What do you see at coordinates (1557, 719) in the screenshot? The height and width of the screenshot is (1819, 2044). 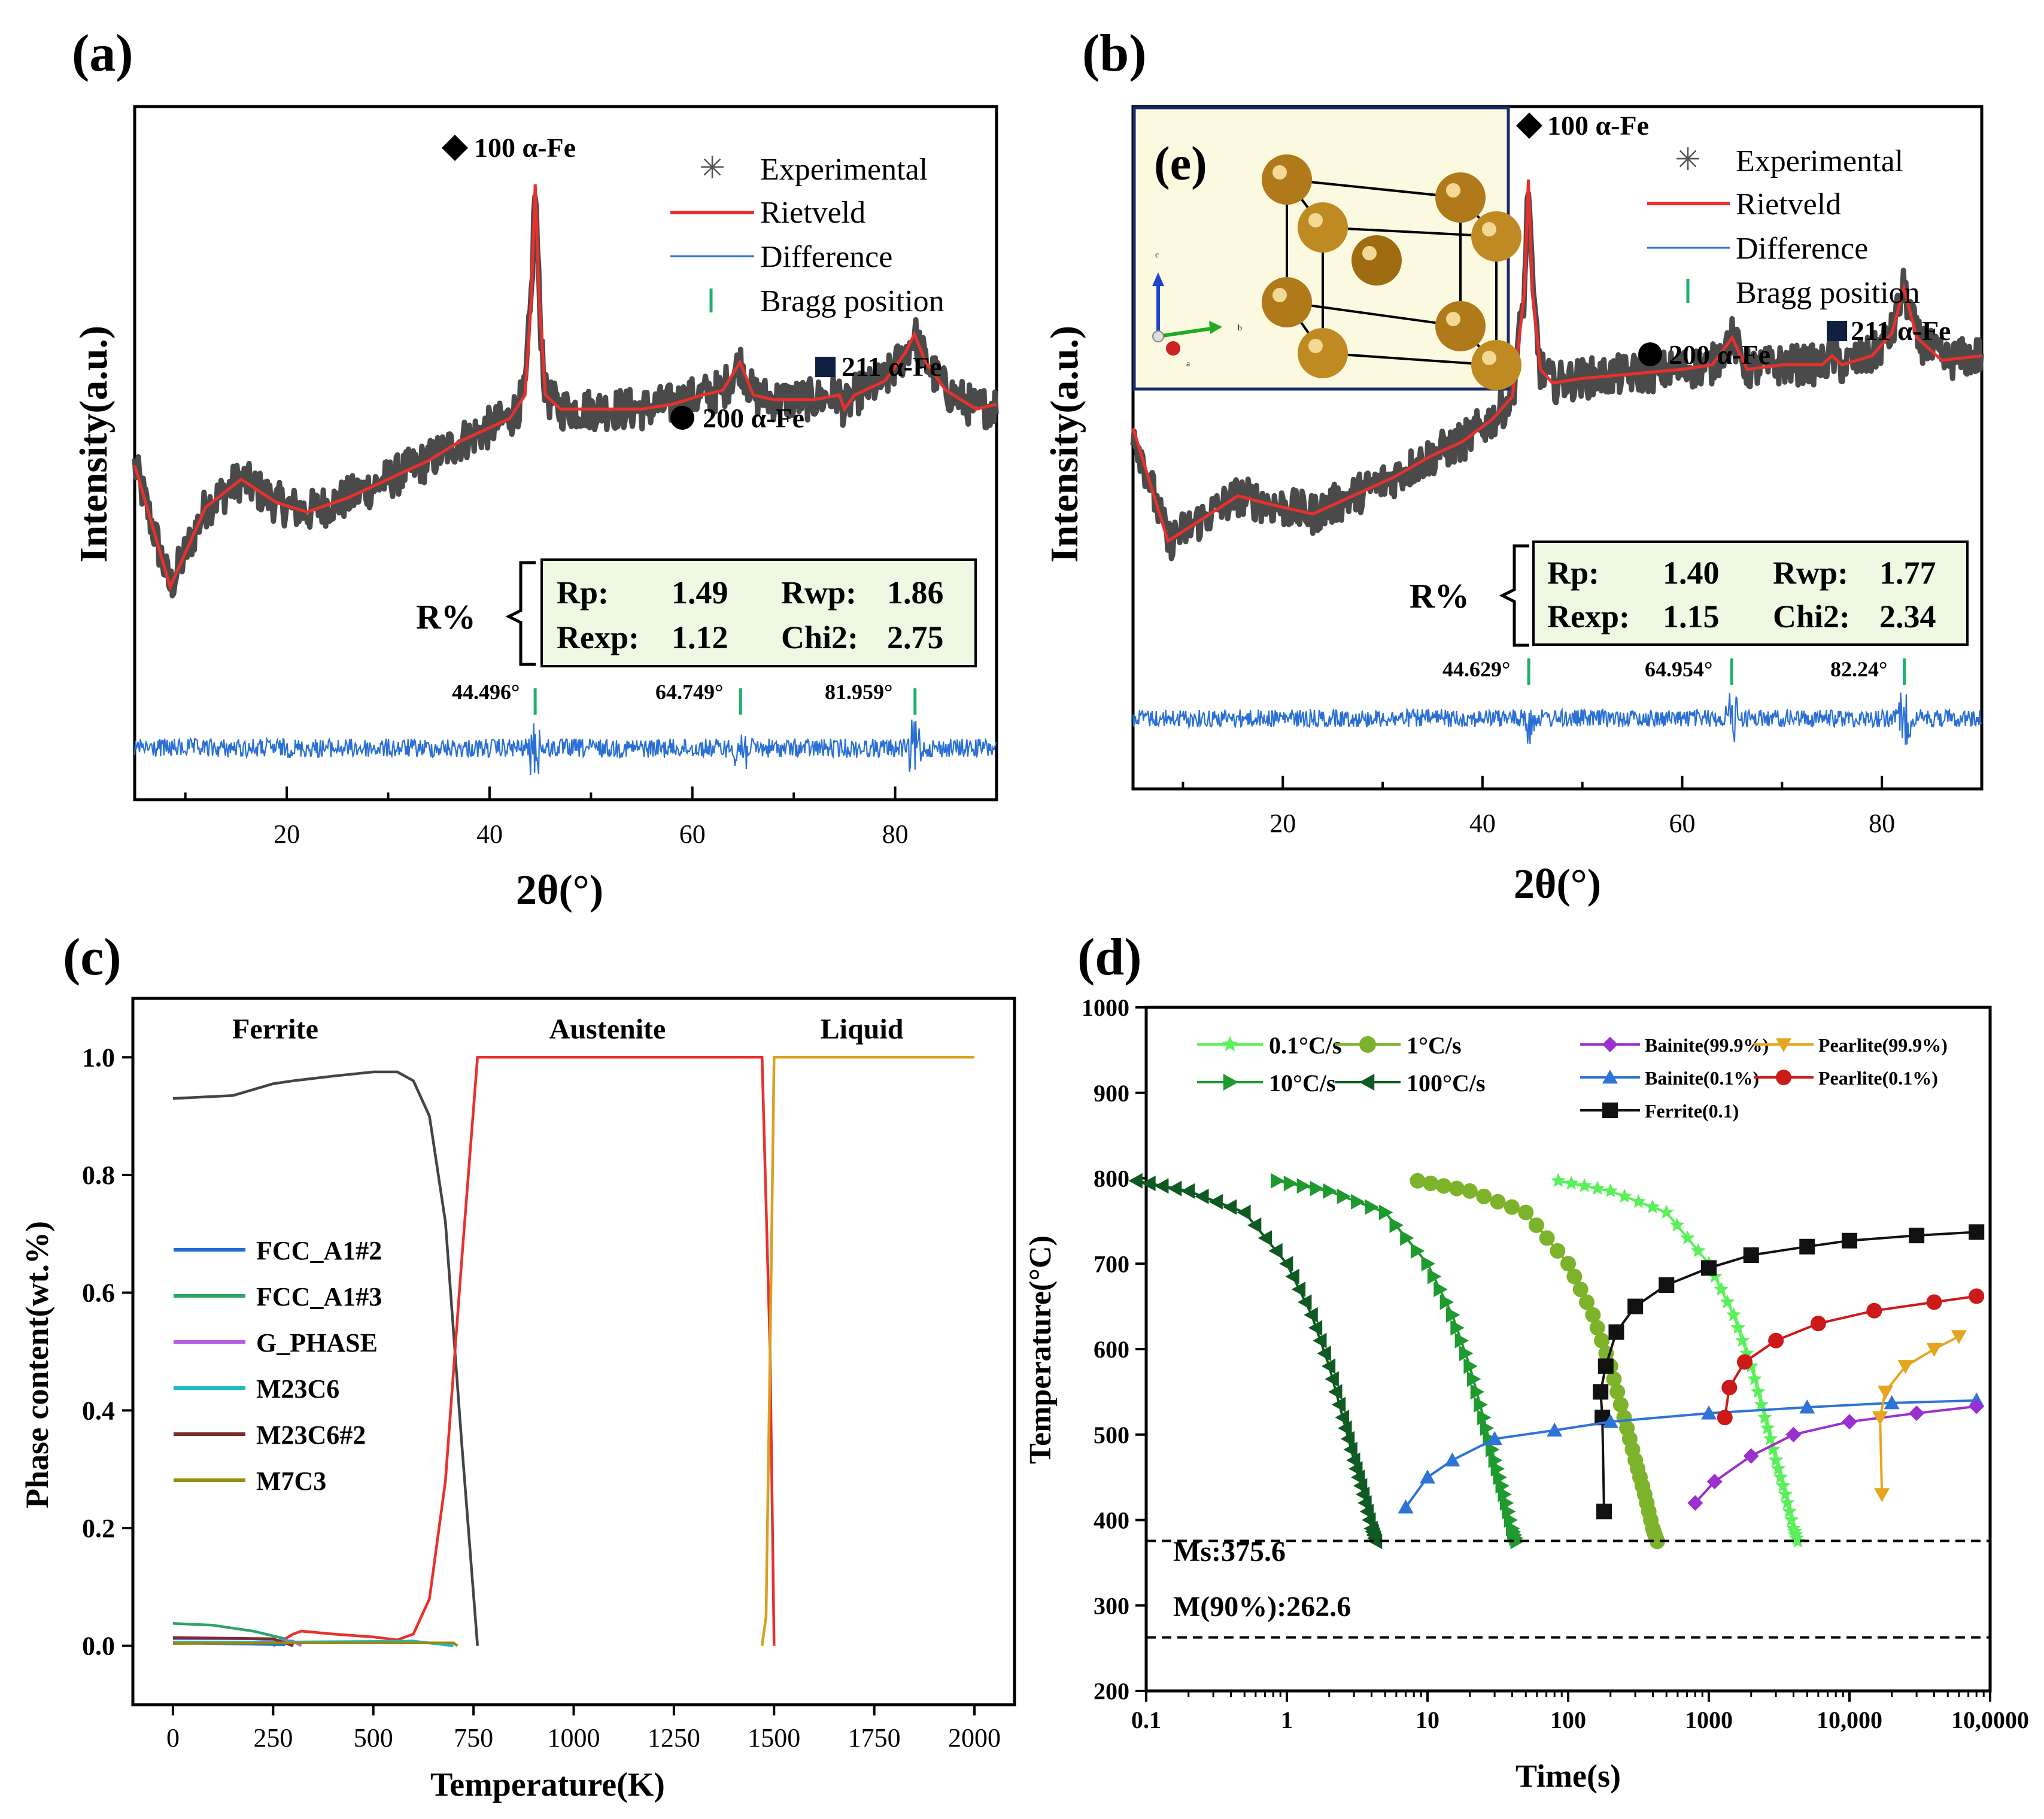 I see `difference-series` at bounding box center [1557, 719].